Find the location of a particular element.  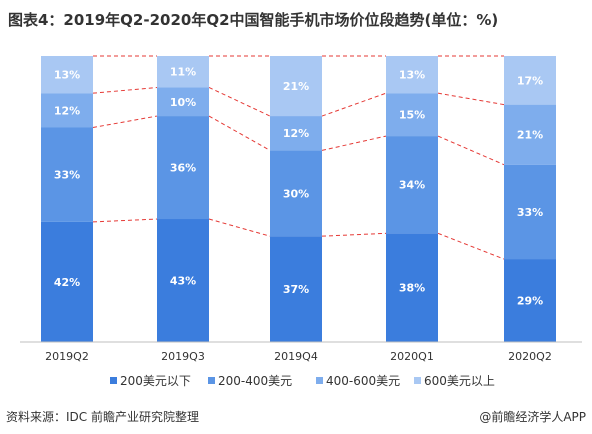

data-label: 30% is located at coordinates (296, 193).